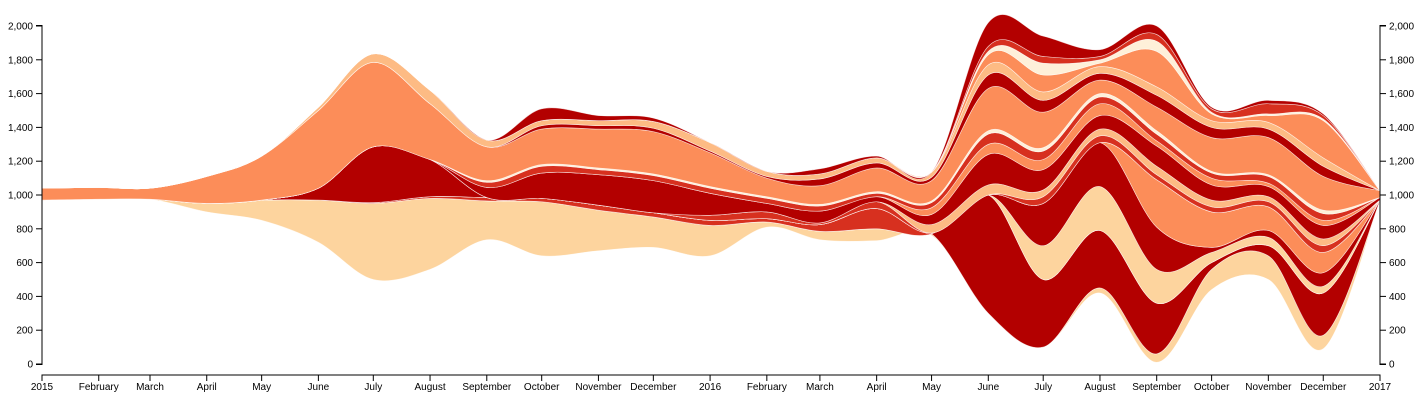 This screenshot has height=413, width=1423. I want to click on y-tick-right: 200, so click(1393, 331).